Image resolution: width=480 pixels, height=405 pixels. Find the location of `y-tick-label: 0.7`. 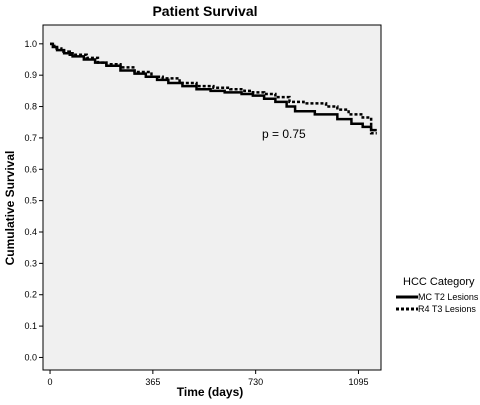

y-tick-label: 0.7 is located at coordinates (30, 138).